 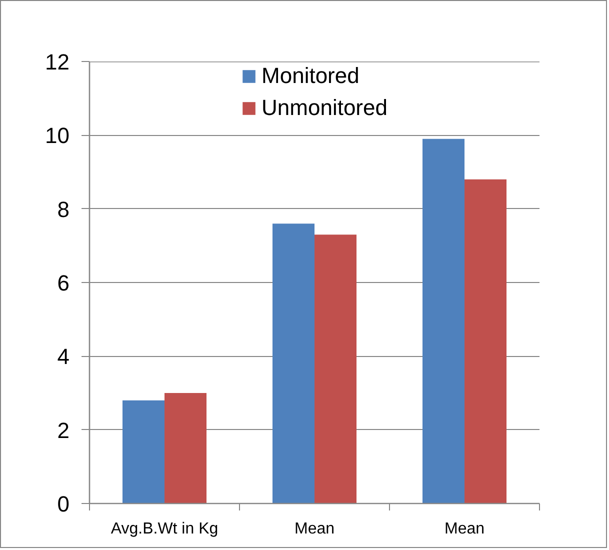 What do you see at coordinates (311, 76) in the screenshot?
I see `legend-label: Monitored` at bounding box center [311, 76].